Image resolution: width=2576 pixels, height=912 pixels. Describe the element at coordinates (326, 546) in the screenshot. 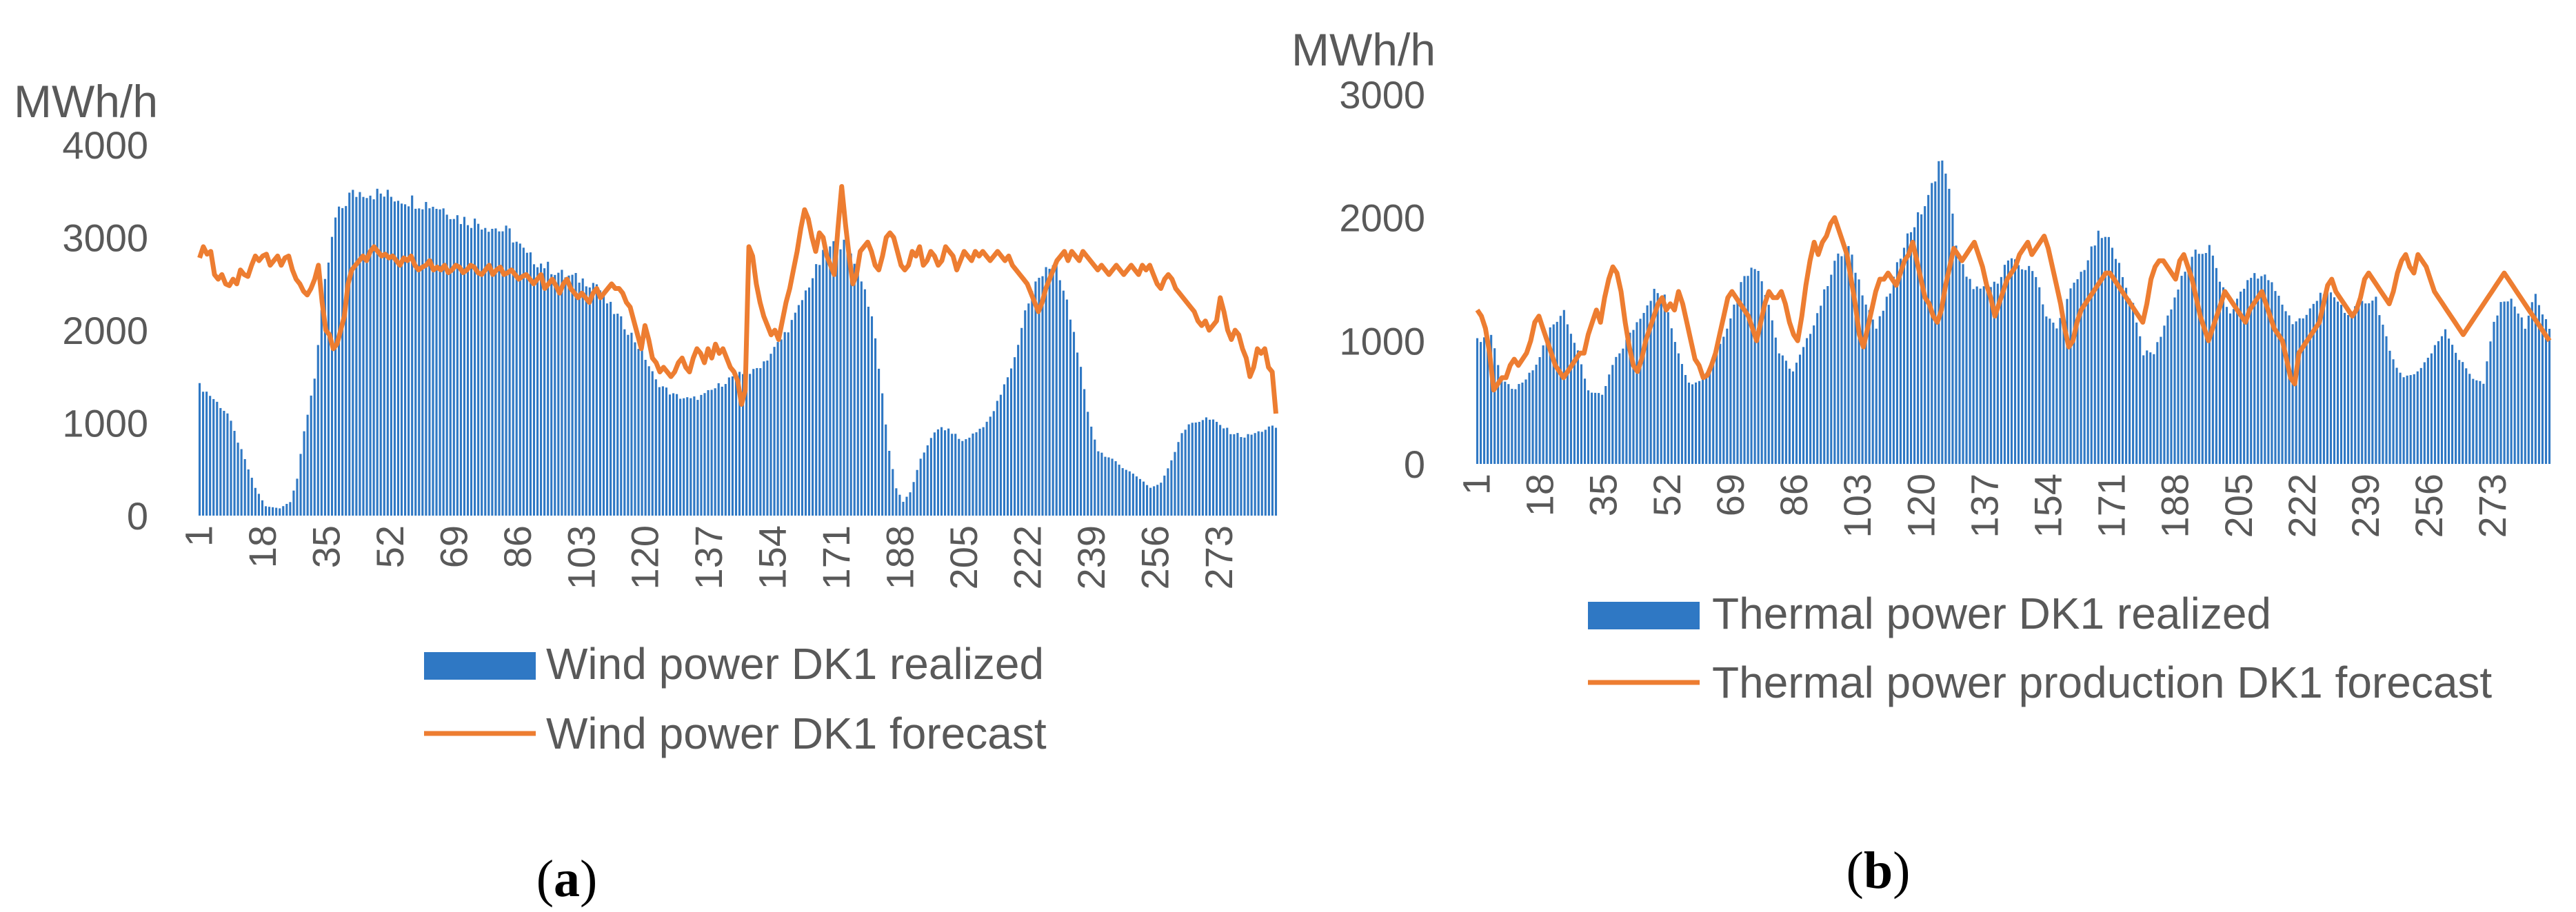

I see `x-tick-label: 35` at that location.